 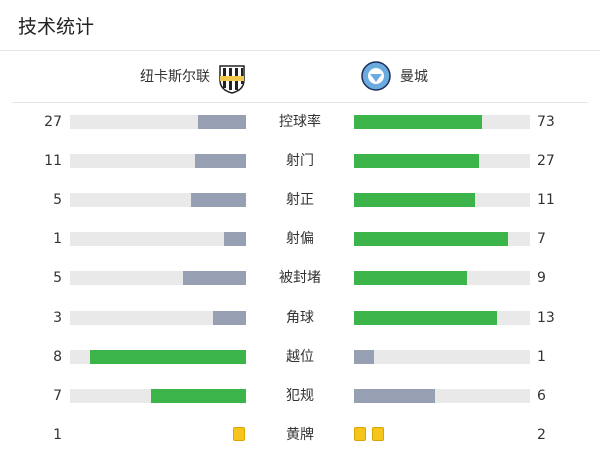 I want to click on away-value: 1, so click(x=541, y=356).